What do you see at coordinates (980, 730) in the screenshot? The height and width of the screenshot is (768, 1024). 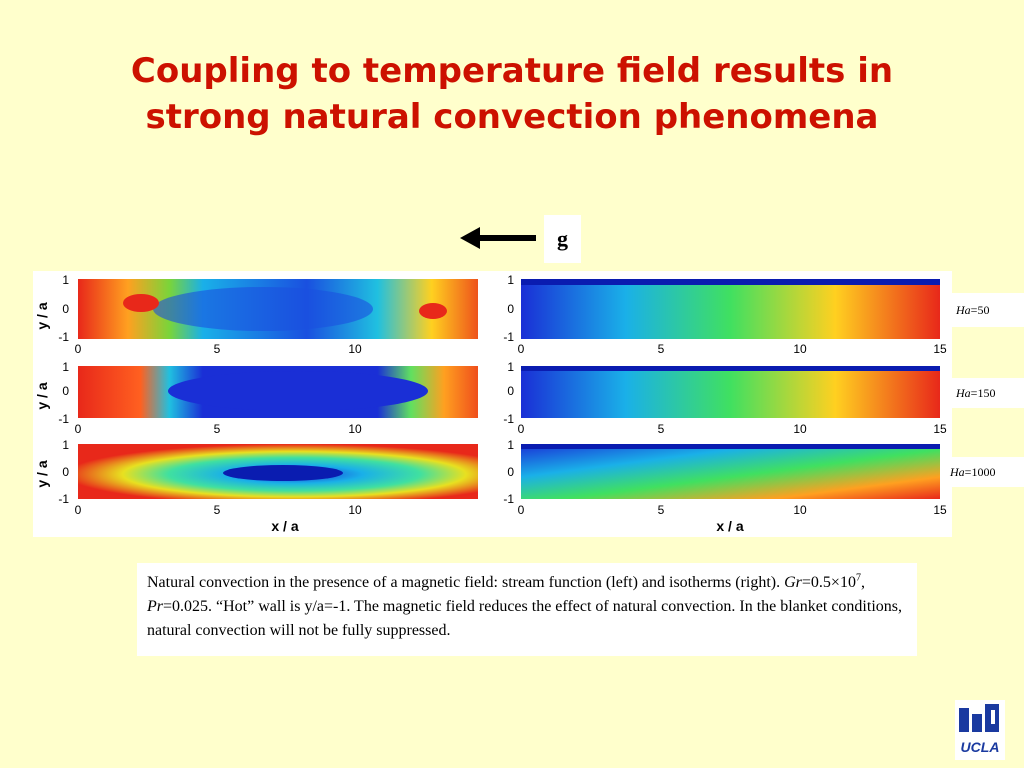 I see `ucla-logo-icon: UCLA` at bounding box center [980, 730].